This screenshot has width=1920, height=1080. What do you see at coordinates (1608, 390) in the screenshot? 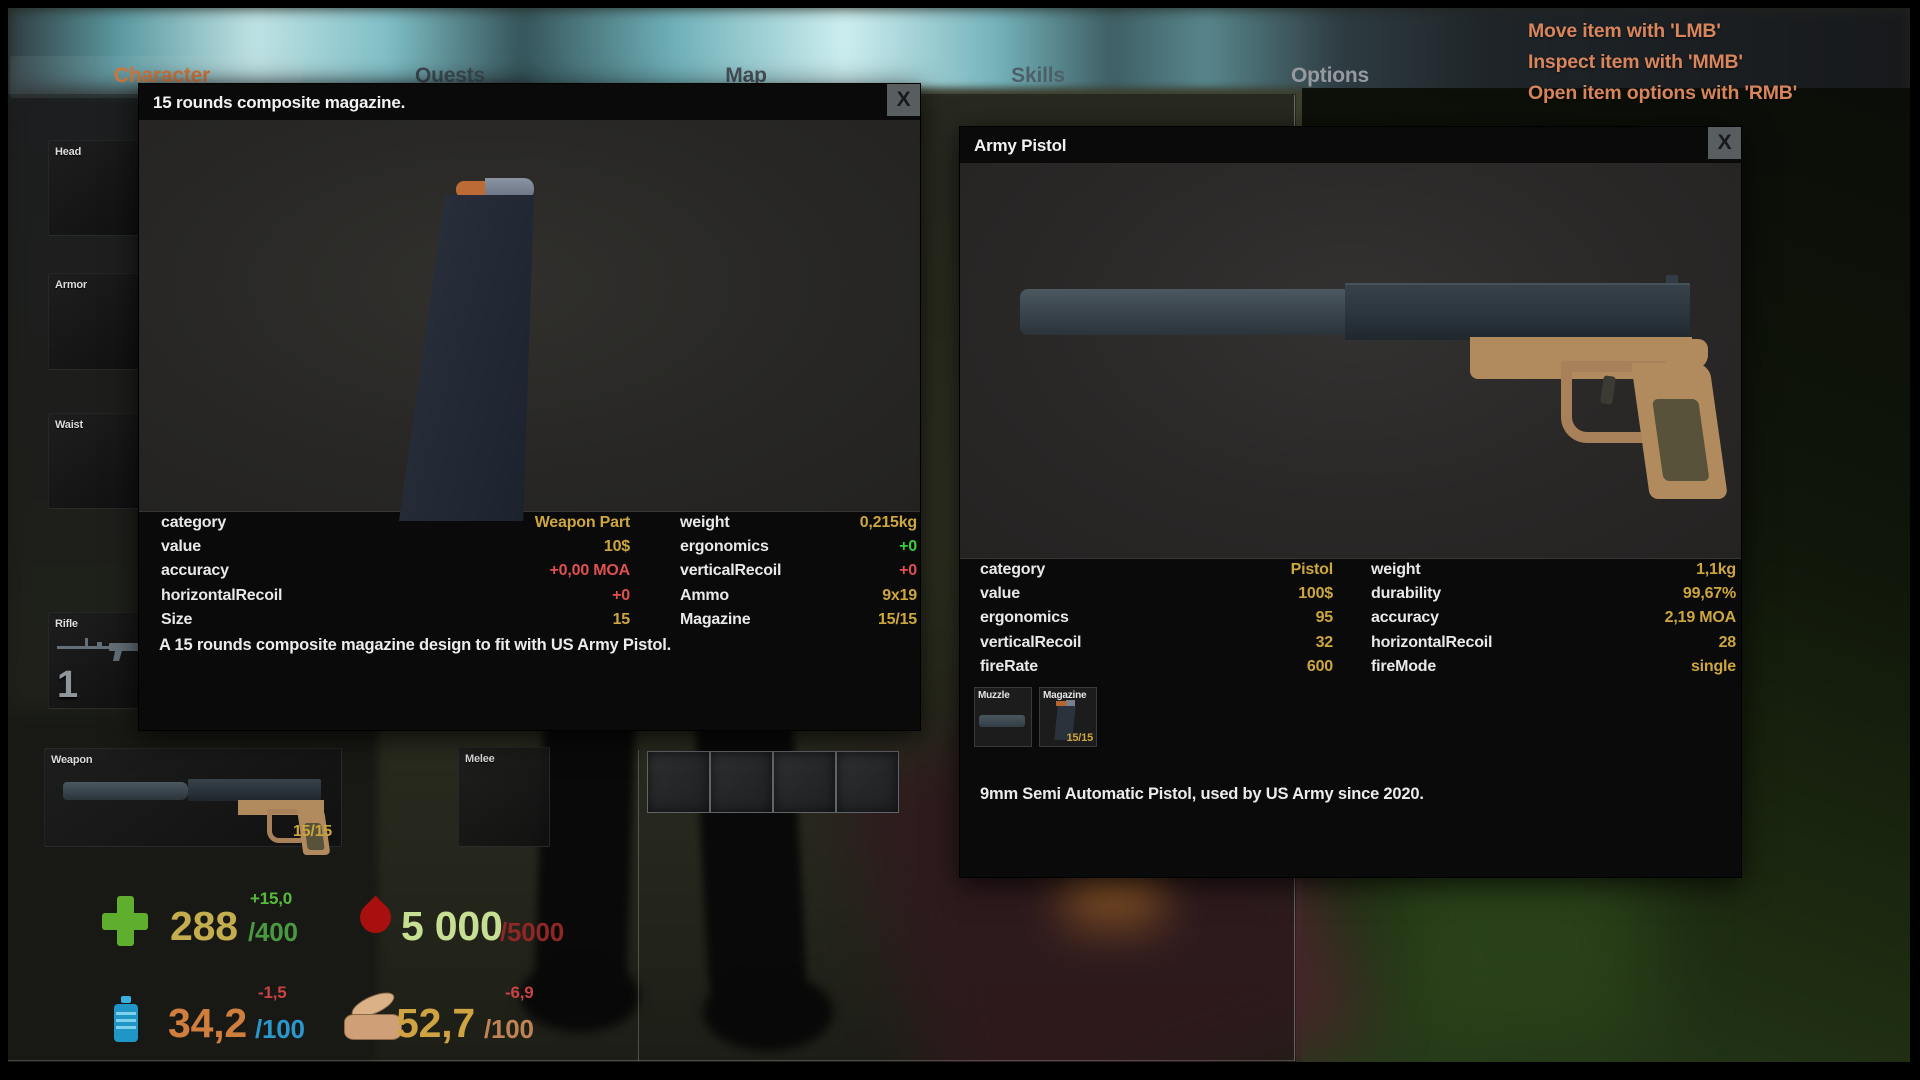
I see `pistol-trigger-art` at bounding box center [1608, 390].